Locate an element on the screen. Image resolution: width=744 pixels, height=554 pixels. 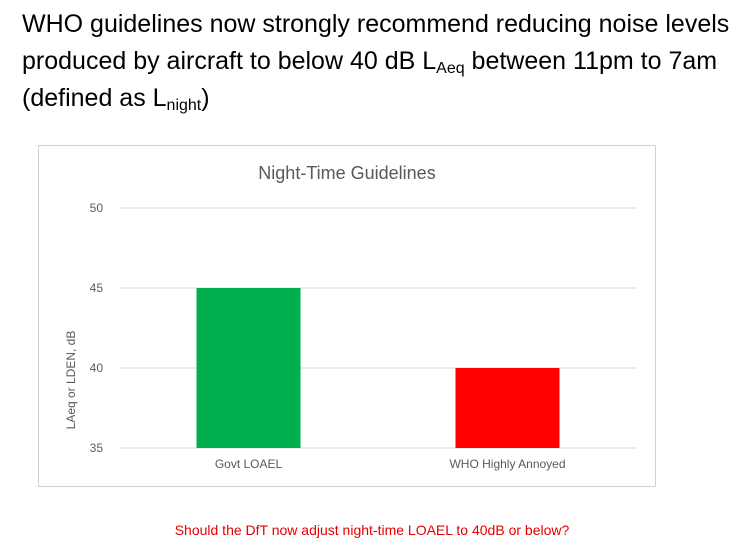
y-tick-labels: 35 40 45 50 is located at coordinates (97, 328).